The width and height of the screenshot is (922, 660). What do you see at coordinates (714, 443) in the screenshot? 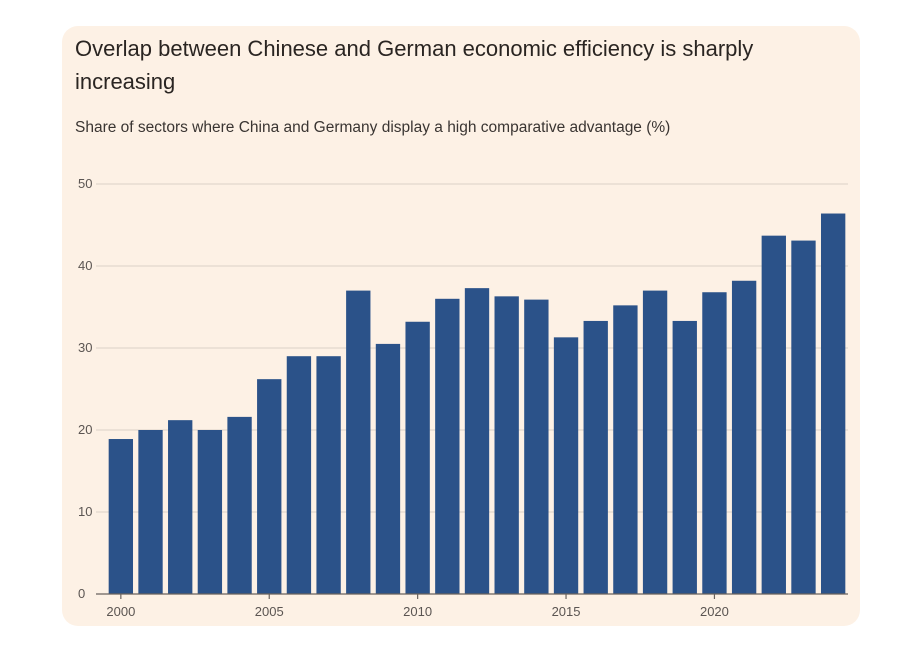
I see `bar-2020` at bounding box center [714, 443].